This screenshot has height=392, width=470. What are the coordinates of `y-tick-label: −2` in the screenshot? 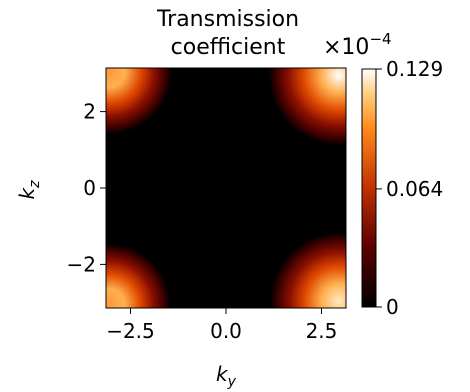 It's located at (81, 264).